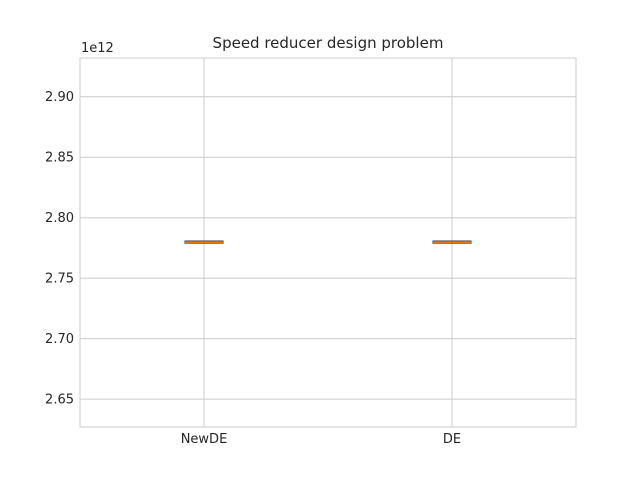 The image size is (640, 480). Describe the element at coordinates (59, 400) in the screenshot. I see `y-tick-label: 2.65` at that location.